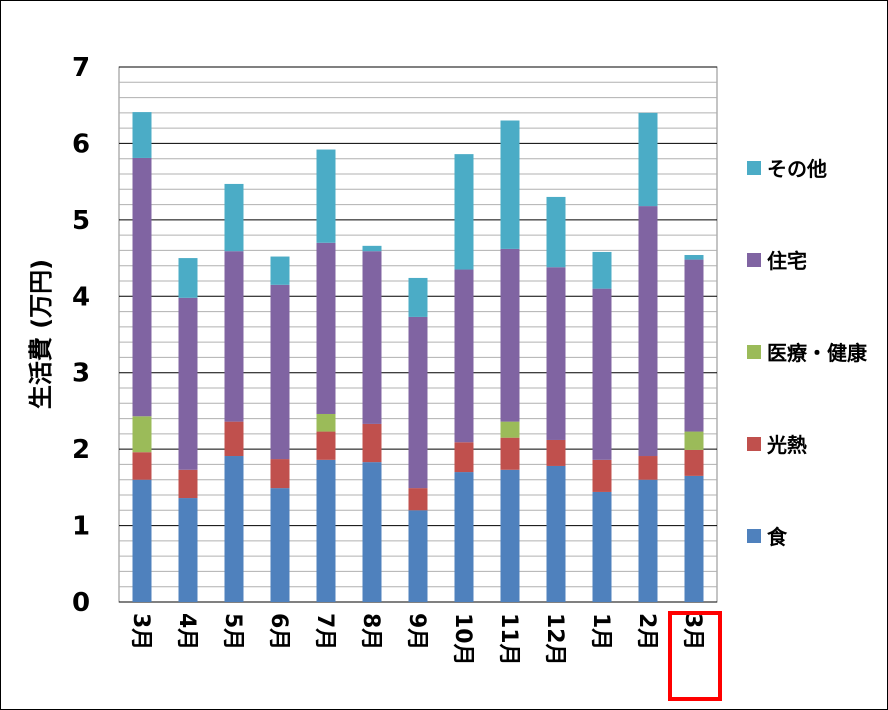  What do you see at coordinates (232, 631) in the screenshot?
I see `x-tick-label: 5月` at bounding box center [232, 631].